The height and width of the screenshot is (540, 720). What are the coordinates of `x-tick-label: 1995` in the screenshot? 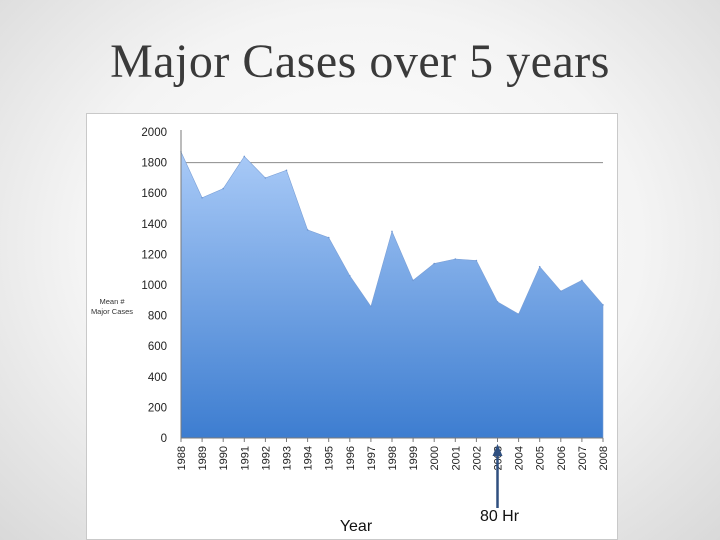 It's located at (330, 458).